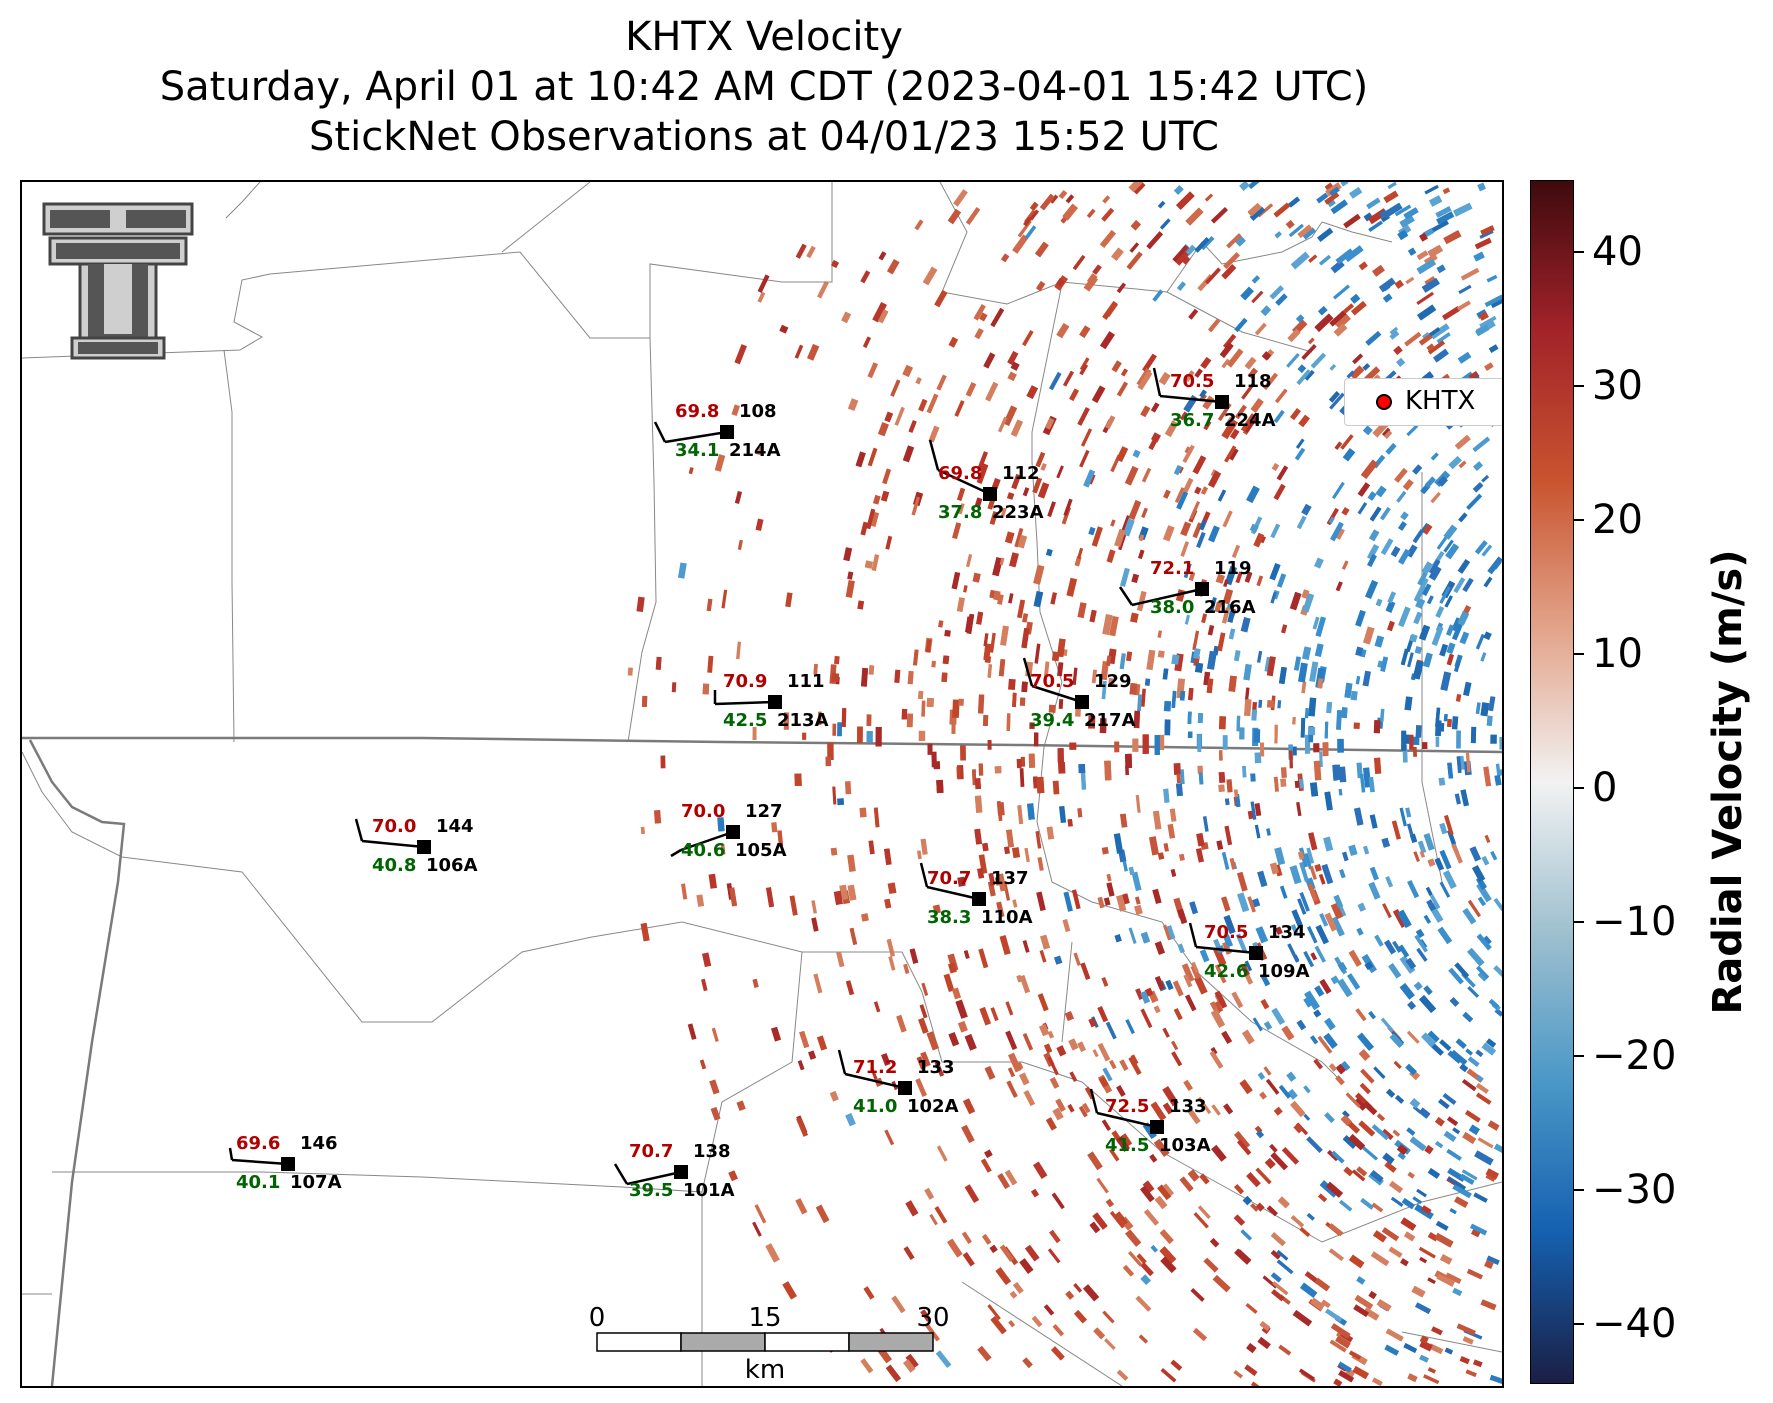 The height and width of the screenshot is (1403, 1773). Describe the element at coordinates (651, 1151) in the screenshot. I see `station-temperature: 70.7` at that location.